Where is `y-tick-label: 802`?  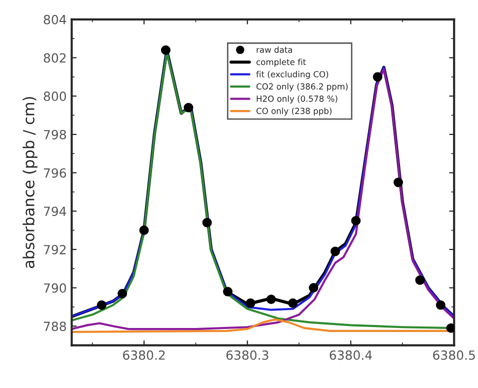
y-tick-label: 802 is located at coordinates (55, 58).